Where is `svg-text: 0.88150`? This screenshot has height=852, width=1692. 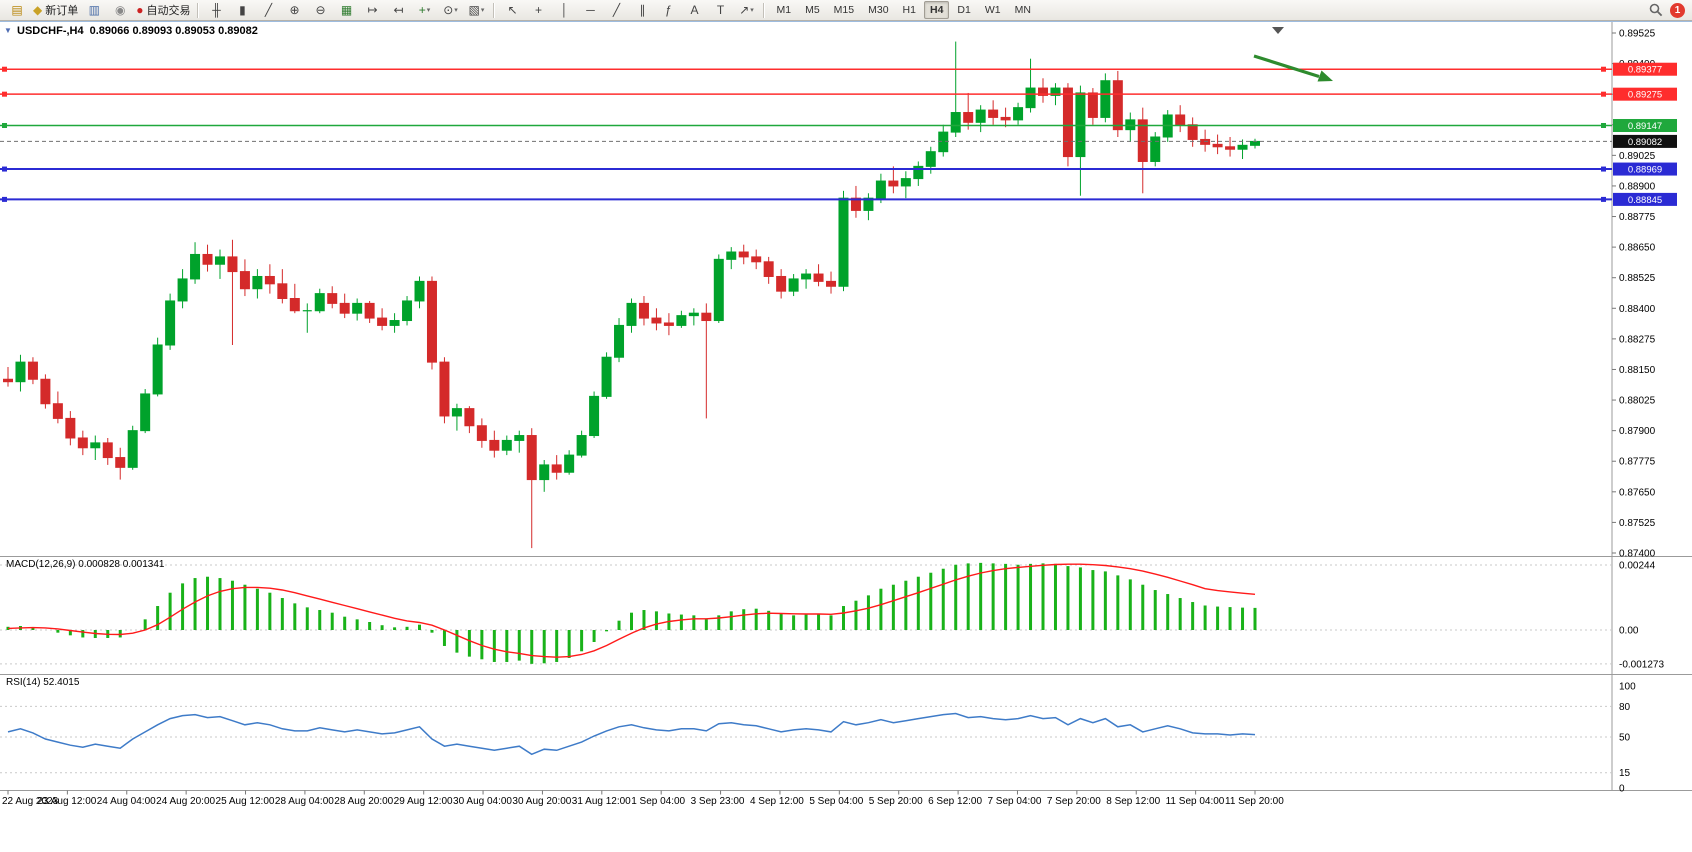 svg-text: 0.88150 is located at coordinates (1637, 370).